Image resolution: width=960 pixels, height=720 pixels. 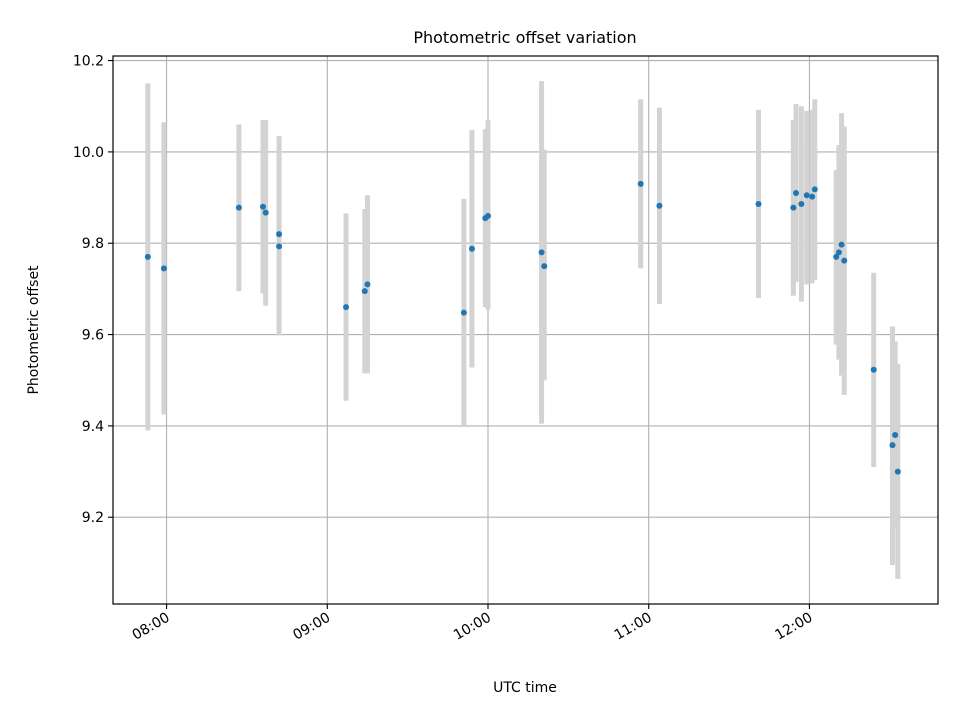 What do you see at coordinates (93, 336) in the screenshot?
I see `y-tick-label: 9.6` at bounding box center [93, 336].